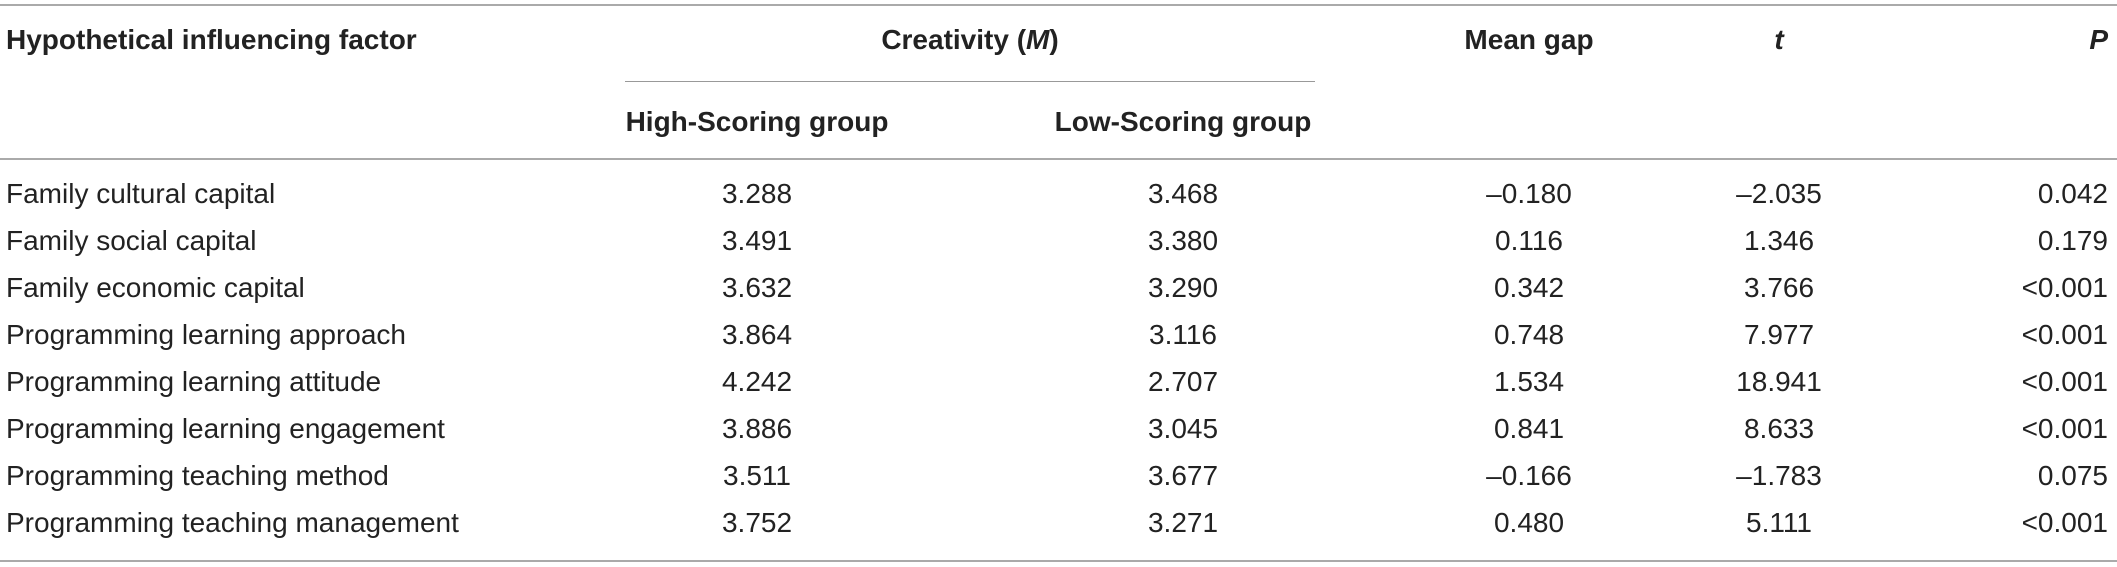 The height and width of the screenshot is (567, 2117). What do you see at coordinates (225, 428) in the screenshot?
I see `row-factor: Programming learning engagement` at bounding box center [225, 428].